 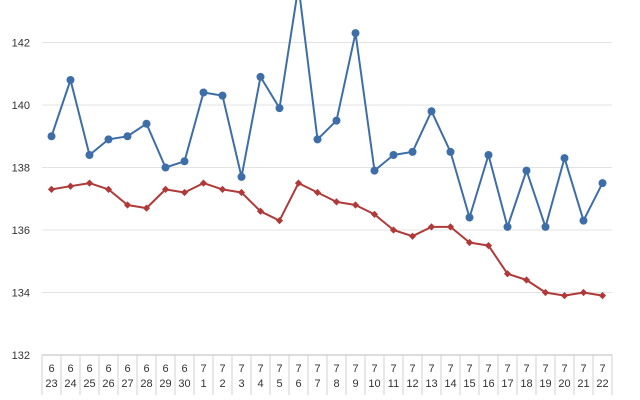 I want to click on x-tick-day: 25, so click(x=89, y=384).